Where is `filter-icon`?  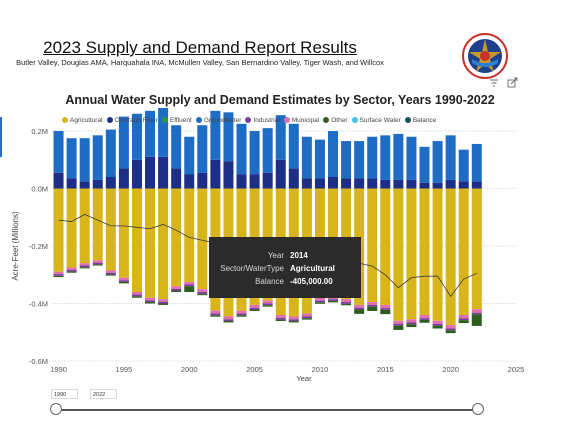
filter-icon is located at coordinates (494, 83).